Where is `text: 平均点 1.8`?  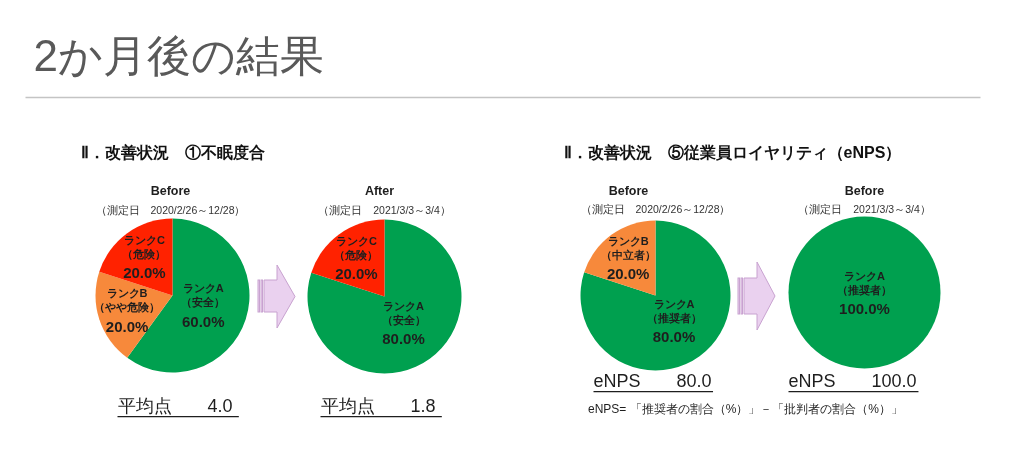 text: 平均点 1.8 is located at coordinates (378, 405).